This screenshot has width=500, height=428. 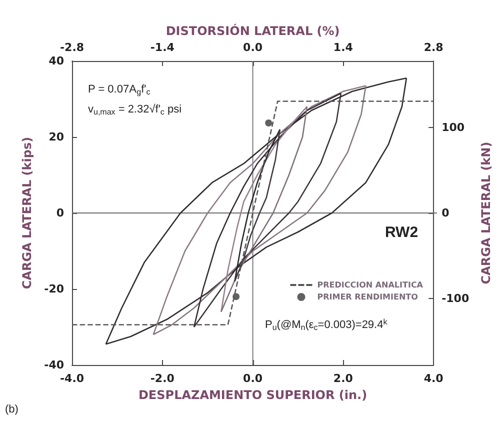 What do you see at coordinates (486, 213) in the screenshot?
I see `y2-axis-title: CARGA LATERAL (kN)` at bounding box center [486, 213].